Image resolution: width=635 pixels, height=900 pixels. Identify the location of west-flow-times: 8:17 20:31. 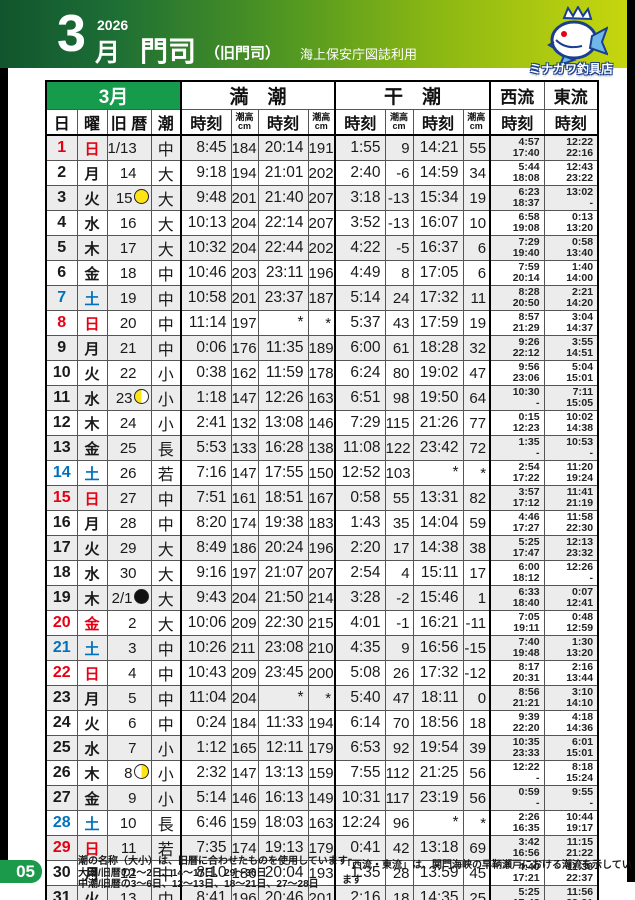
(517, 673).